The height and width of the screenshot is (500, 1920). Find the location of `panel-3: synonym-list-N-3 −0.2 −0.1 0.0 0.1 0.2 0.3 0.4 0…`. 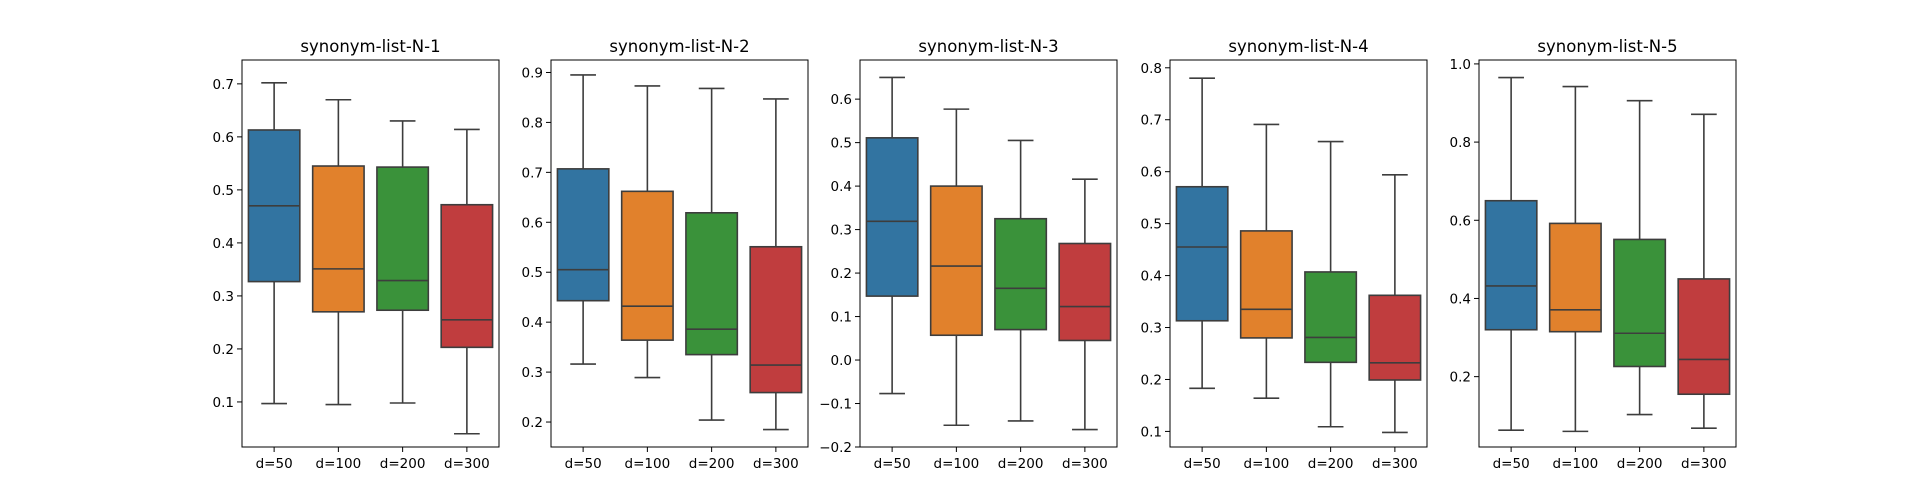

panel-3: synonym-list-N-3 −0.2 −0.1 0.0 0.1 0.2 0.3 0.4 0… is located at coordinates (968, 254).